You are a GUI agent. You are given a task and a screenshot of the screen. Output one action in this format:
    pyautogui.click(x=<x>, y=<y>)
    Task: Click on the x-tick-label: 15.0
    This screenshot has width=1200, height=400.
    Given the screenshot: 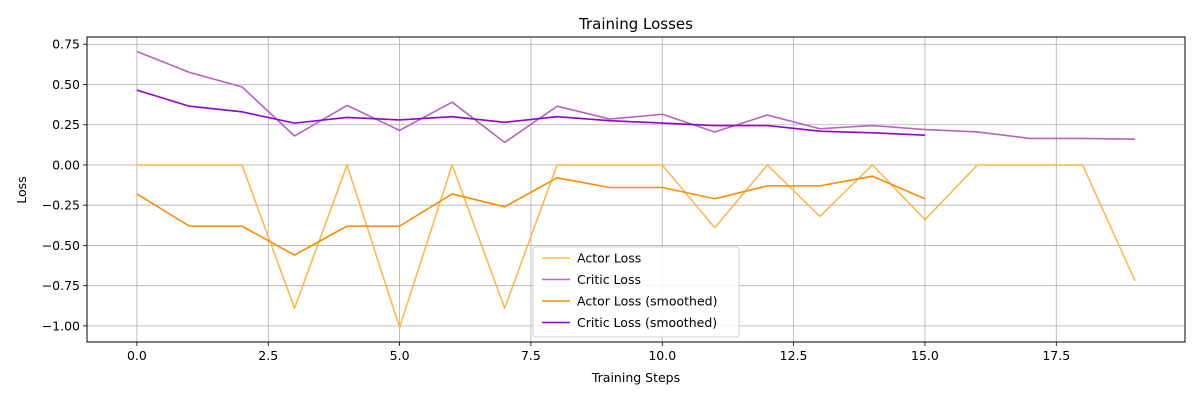 What is the action you would take?
    pyautogui.click(x=925, y=355)
    